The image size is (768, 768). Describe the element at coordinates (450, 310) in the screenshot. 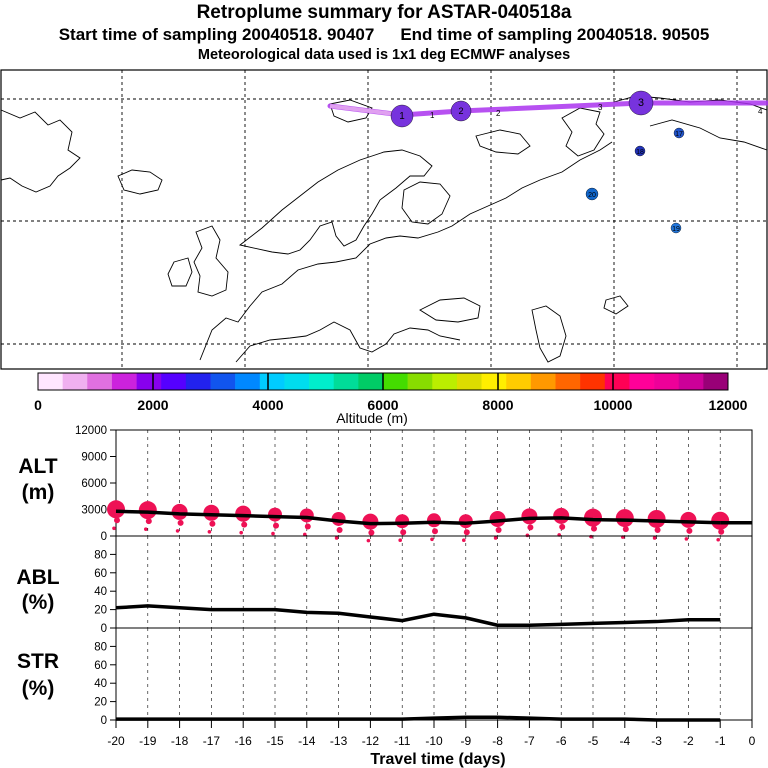

I see `black-sea-coast` at that location.